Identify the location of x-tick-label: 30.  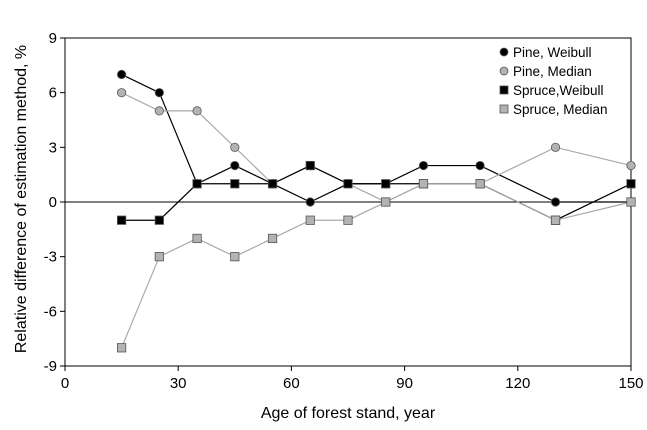
(178, 383).